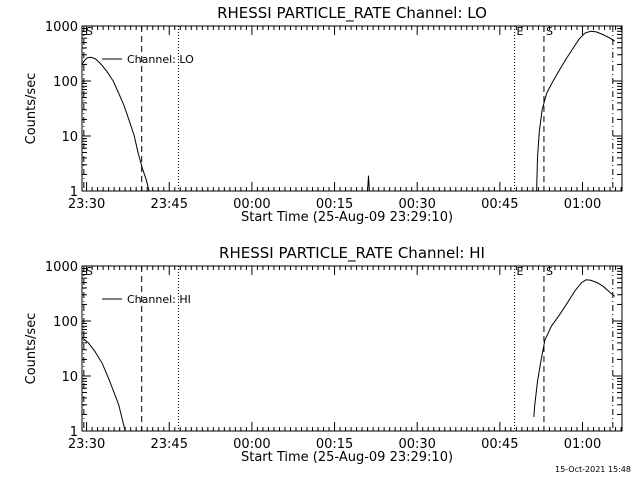 The height and width of the screenshot is (480, 640). I want to click on footer-stamp: 15-Oct-2021 15:48, so click(593, 469).